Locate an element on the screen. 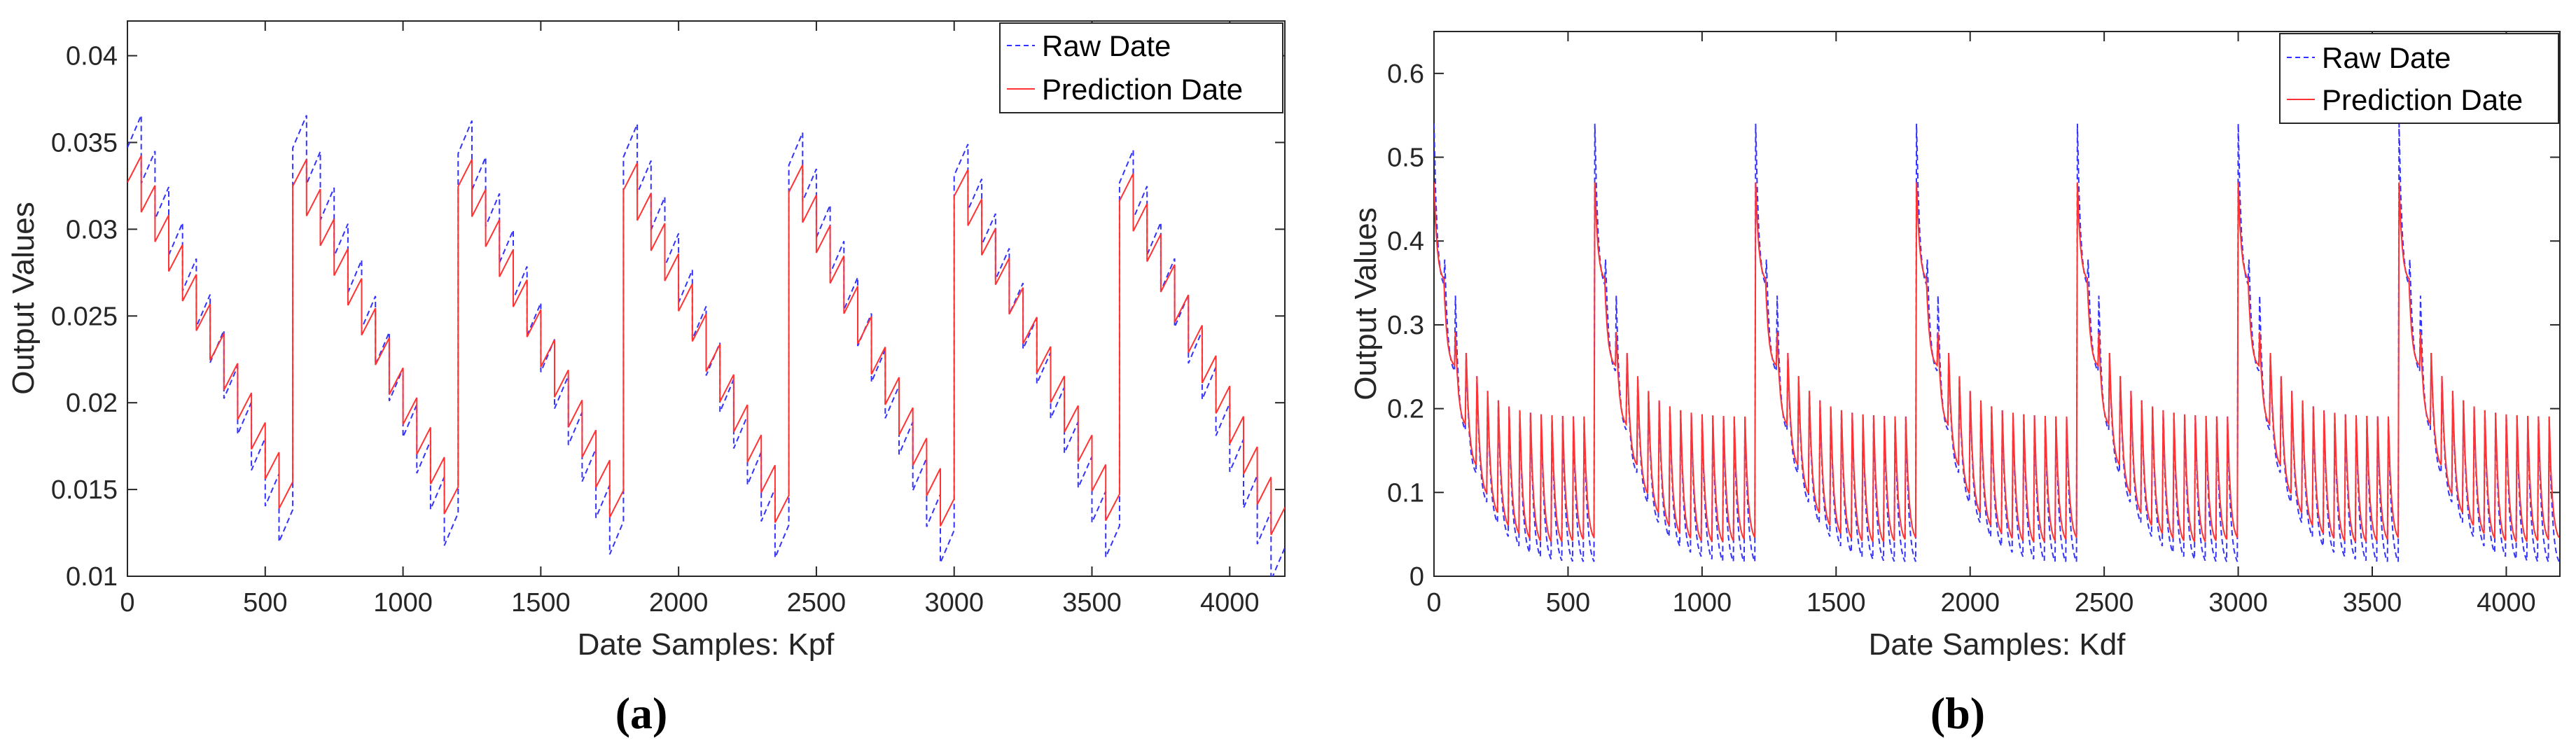 The image size is (2576, 745). chart-b-y-tick-label: 0.1 is located at coordinates (1405, 493).